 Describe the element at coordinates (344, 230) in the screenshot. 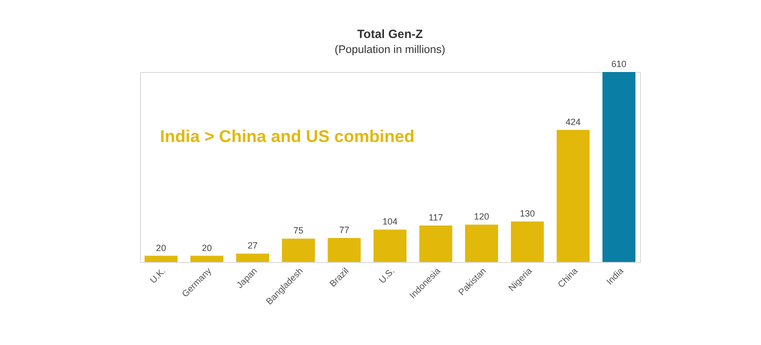

I see `data-label: 77` at that location.